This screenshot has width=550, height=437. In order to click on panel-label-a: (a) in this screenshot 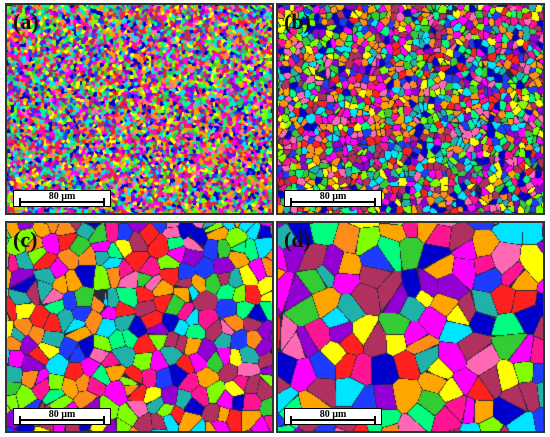, I will do `click(26, 21)`.